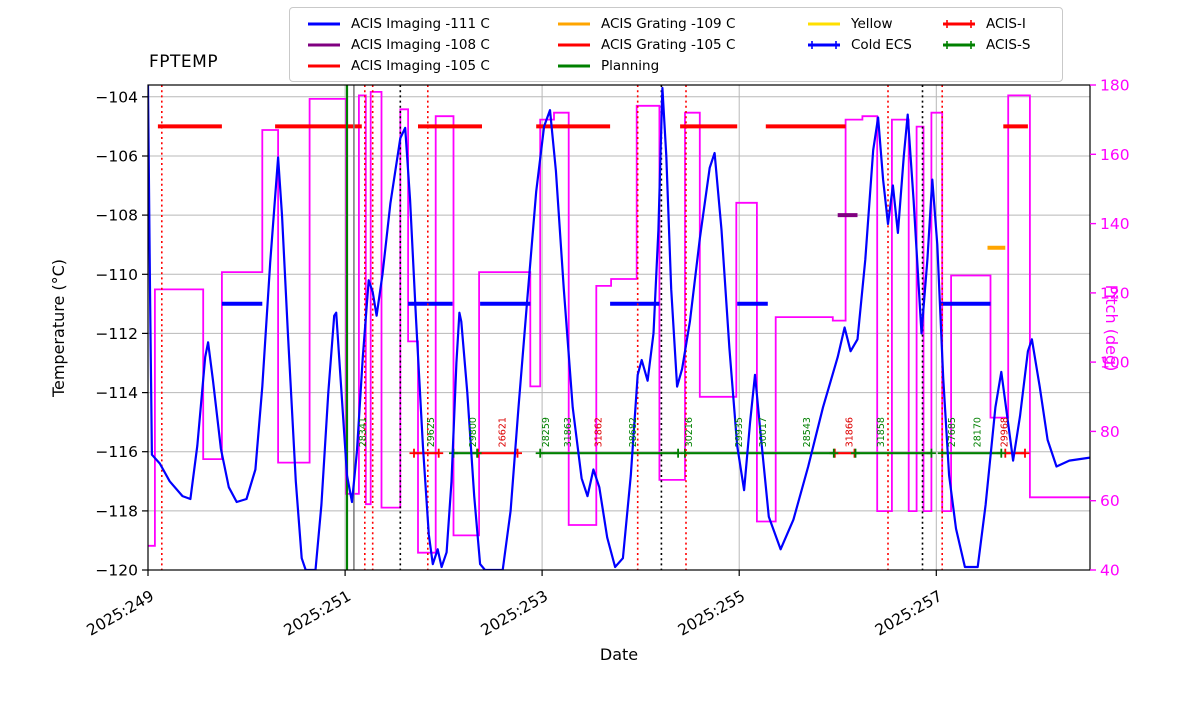 The height and width of the screenshot is (714, 1200). I want to click on x-tick-label: 2025:255, so click(711, 613).